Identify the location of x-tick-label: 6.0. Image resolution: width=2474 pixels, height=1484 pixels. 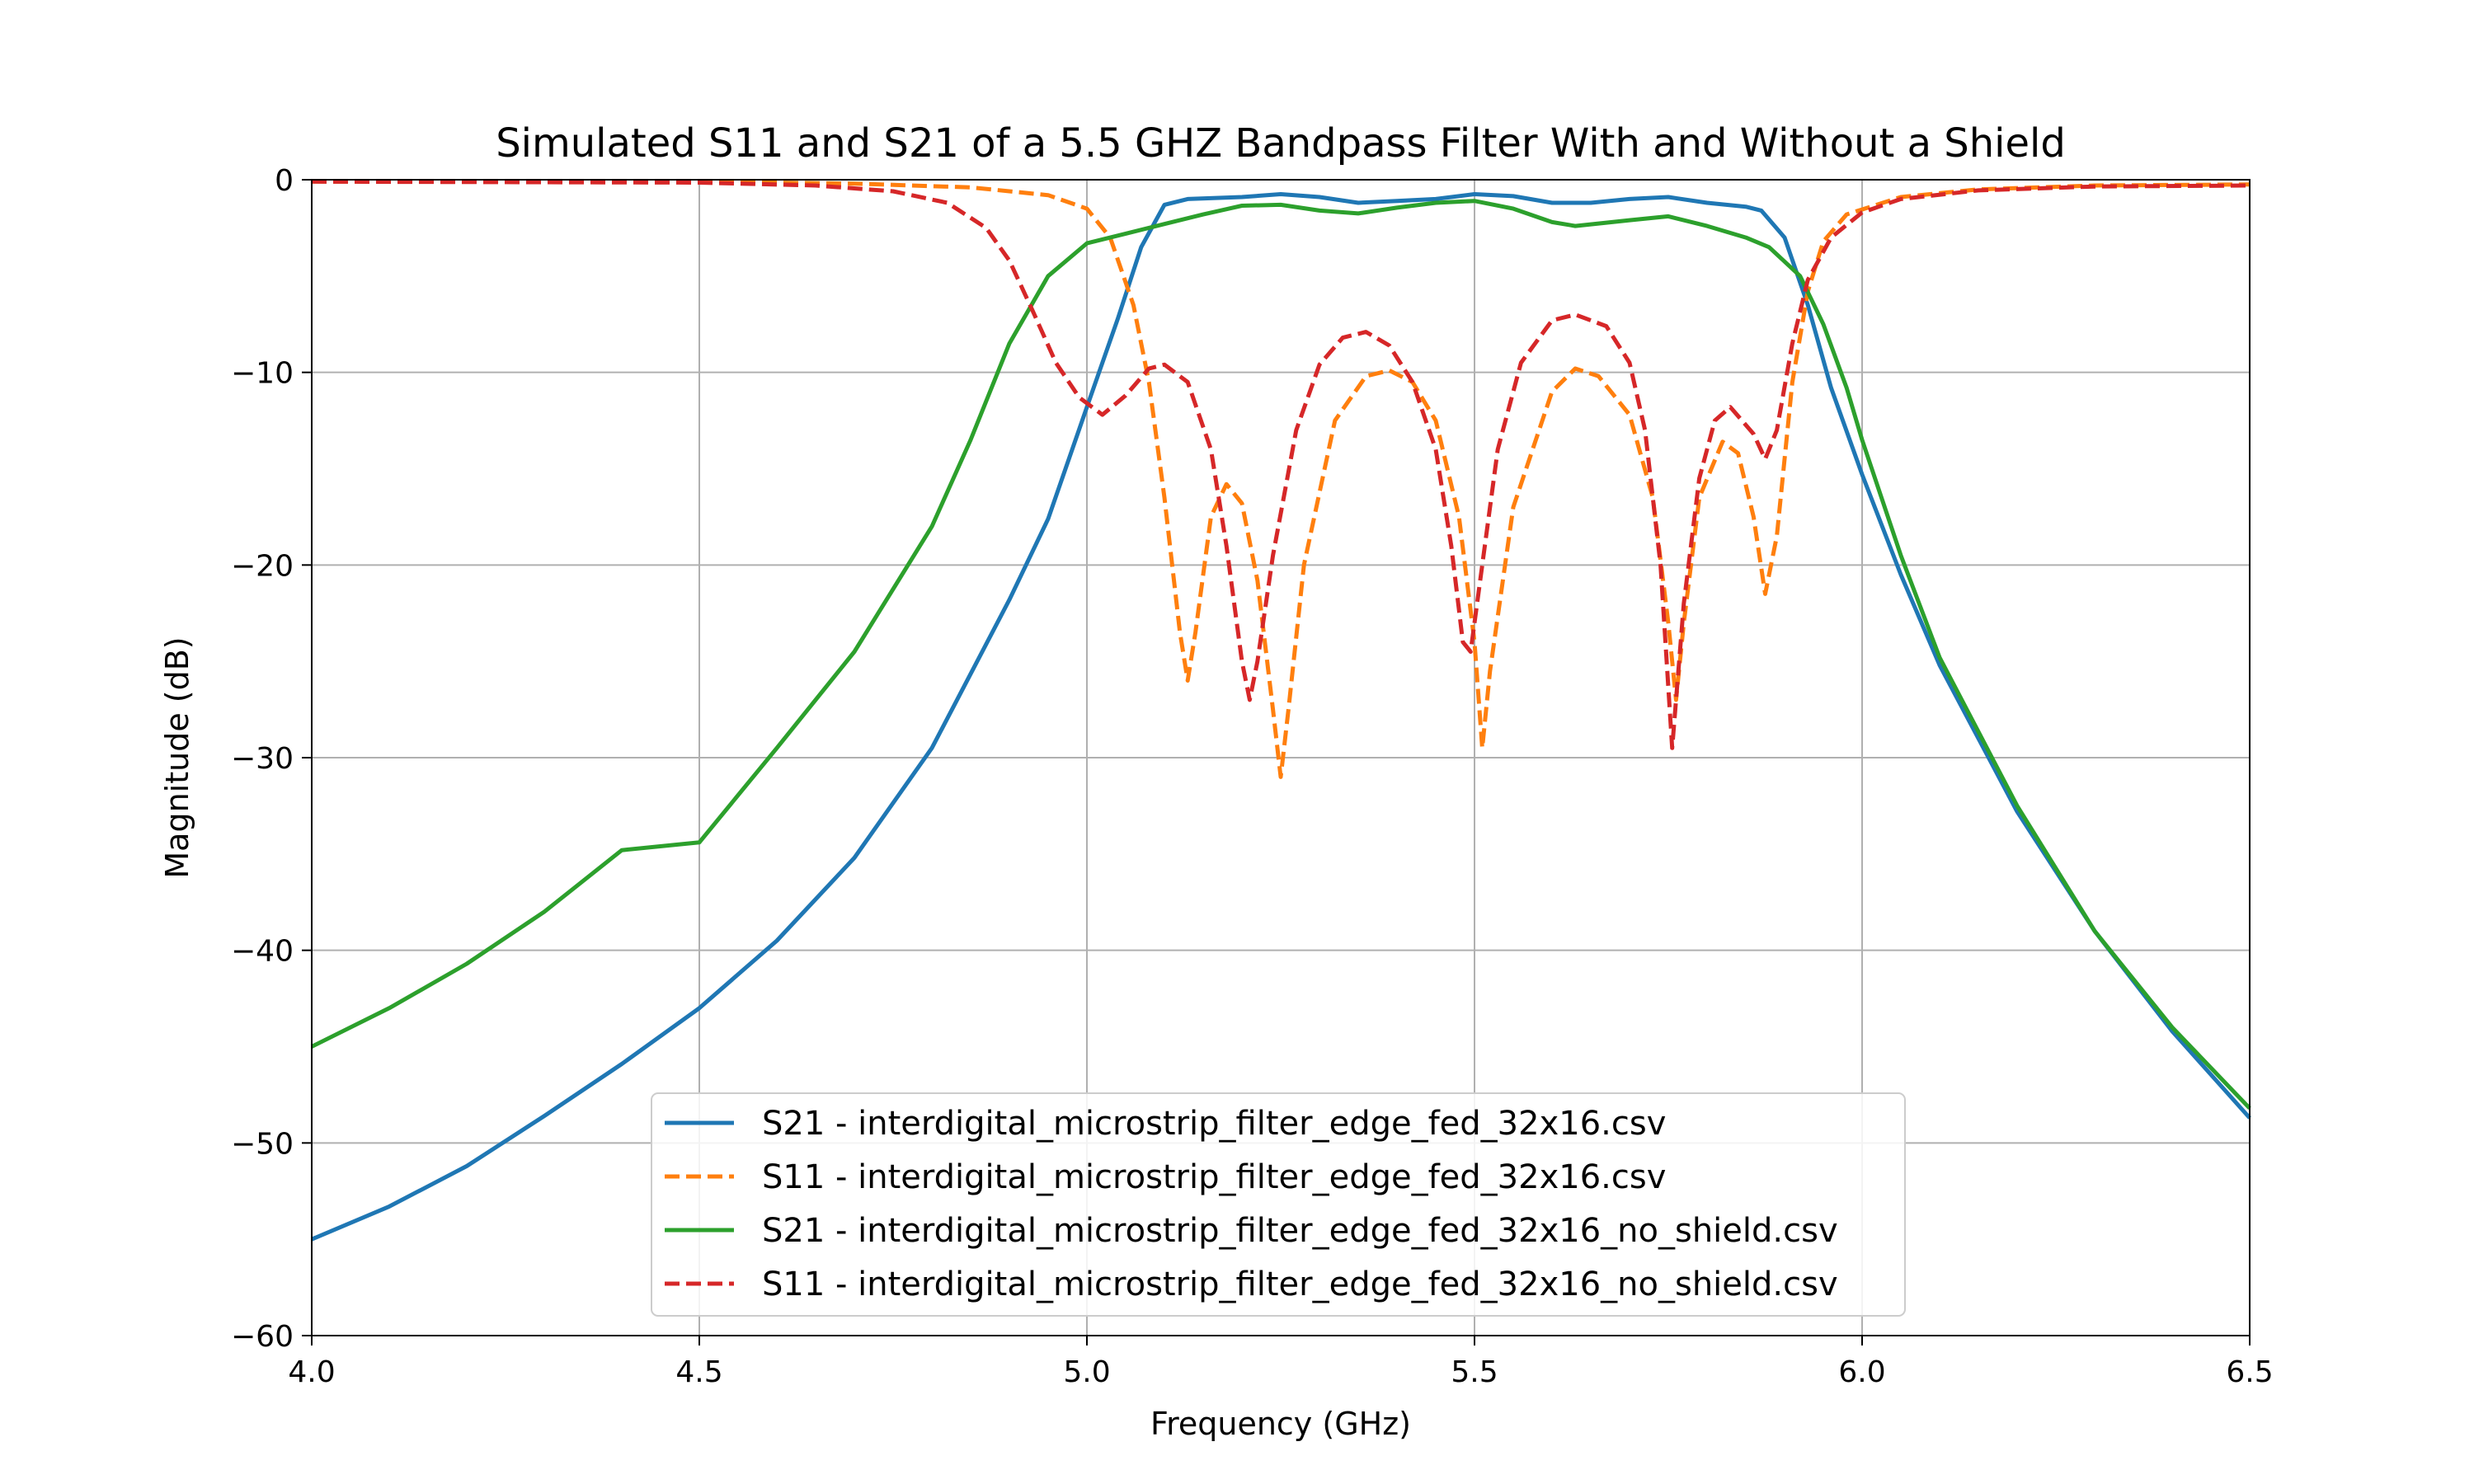
(1861, 1372).